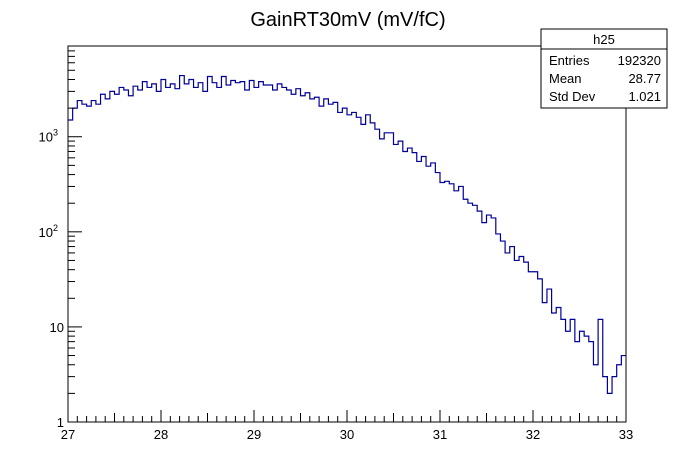 The width and height of the screenshot is (696, 472). What do you see at coordinates (572, 96) in the screenshot?
I see `stats-stddev-label: Std Dev` at bounding box center [572, 96].